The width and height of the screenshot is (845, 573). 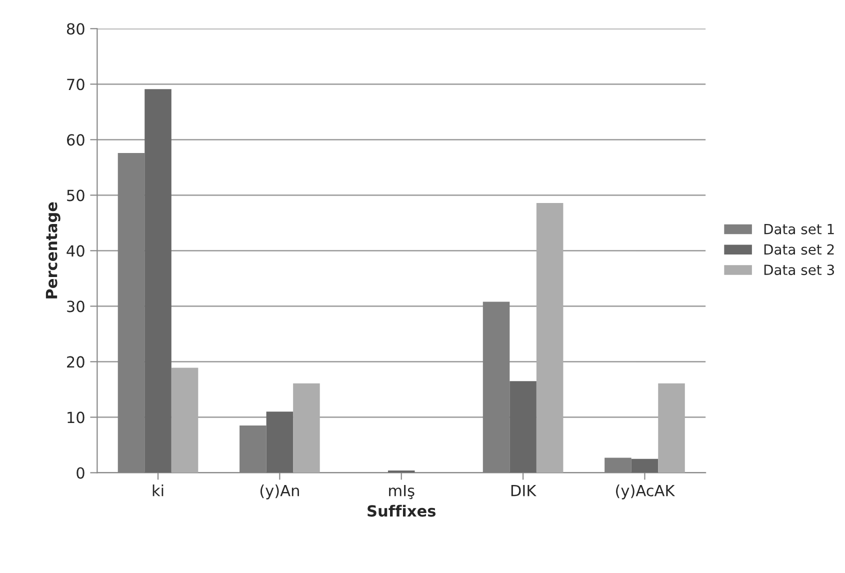 I want to click on x-tick-label: mIş, so click(x=401, y=492).